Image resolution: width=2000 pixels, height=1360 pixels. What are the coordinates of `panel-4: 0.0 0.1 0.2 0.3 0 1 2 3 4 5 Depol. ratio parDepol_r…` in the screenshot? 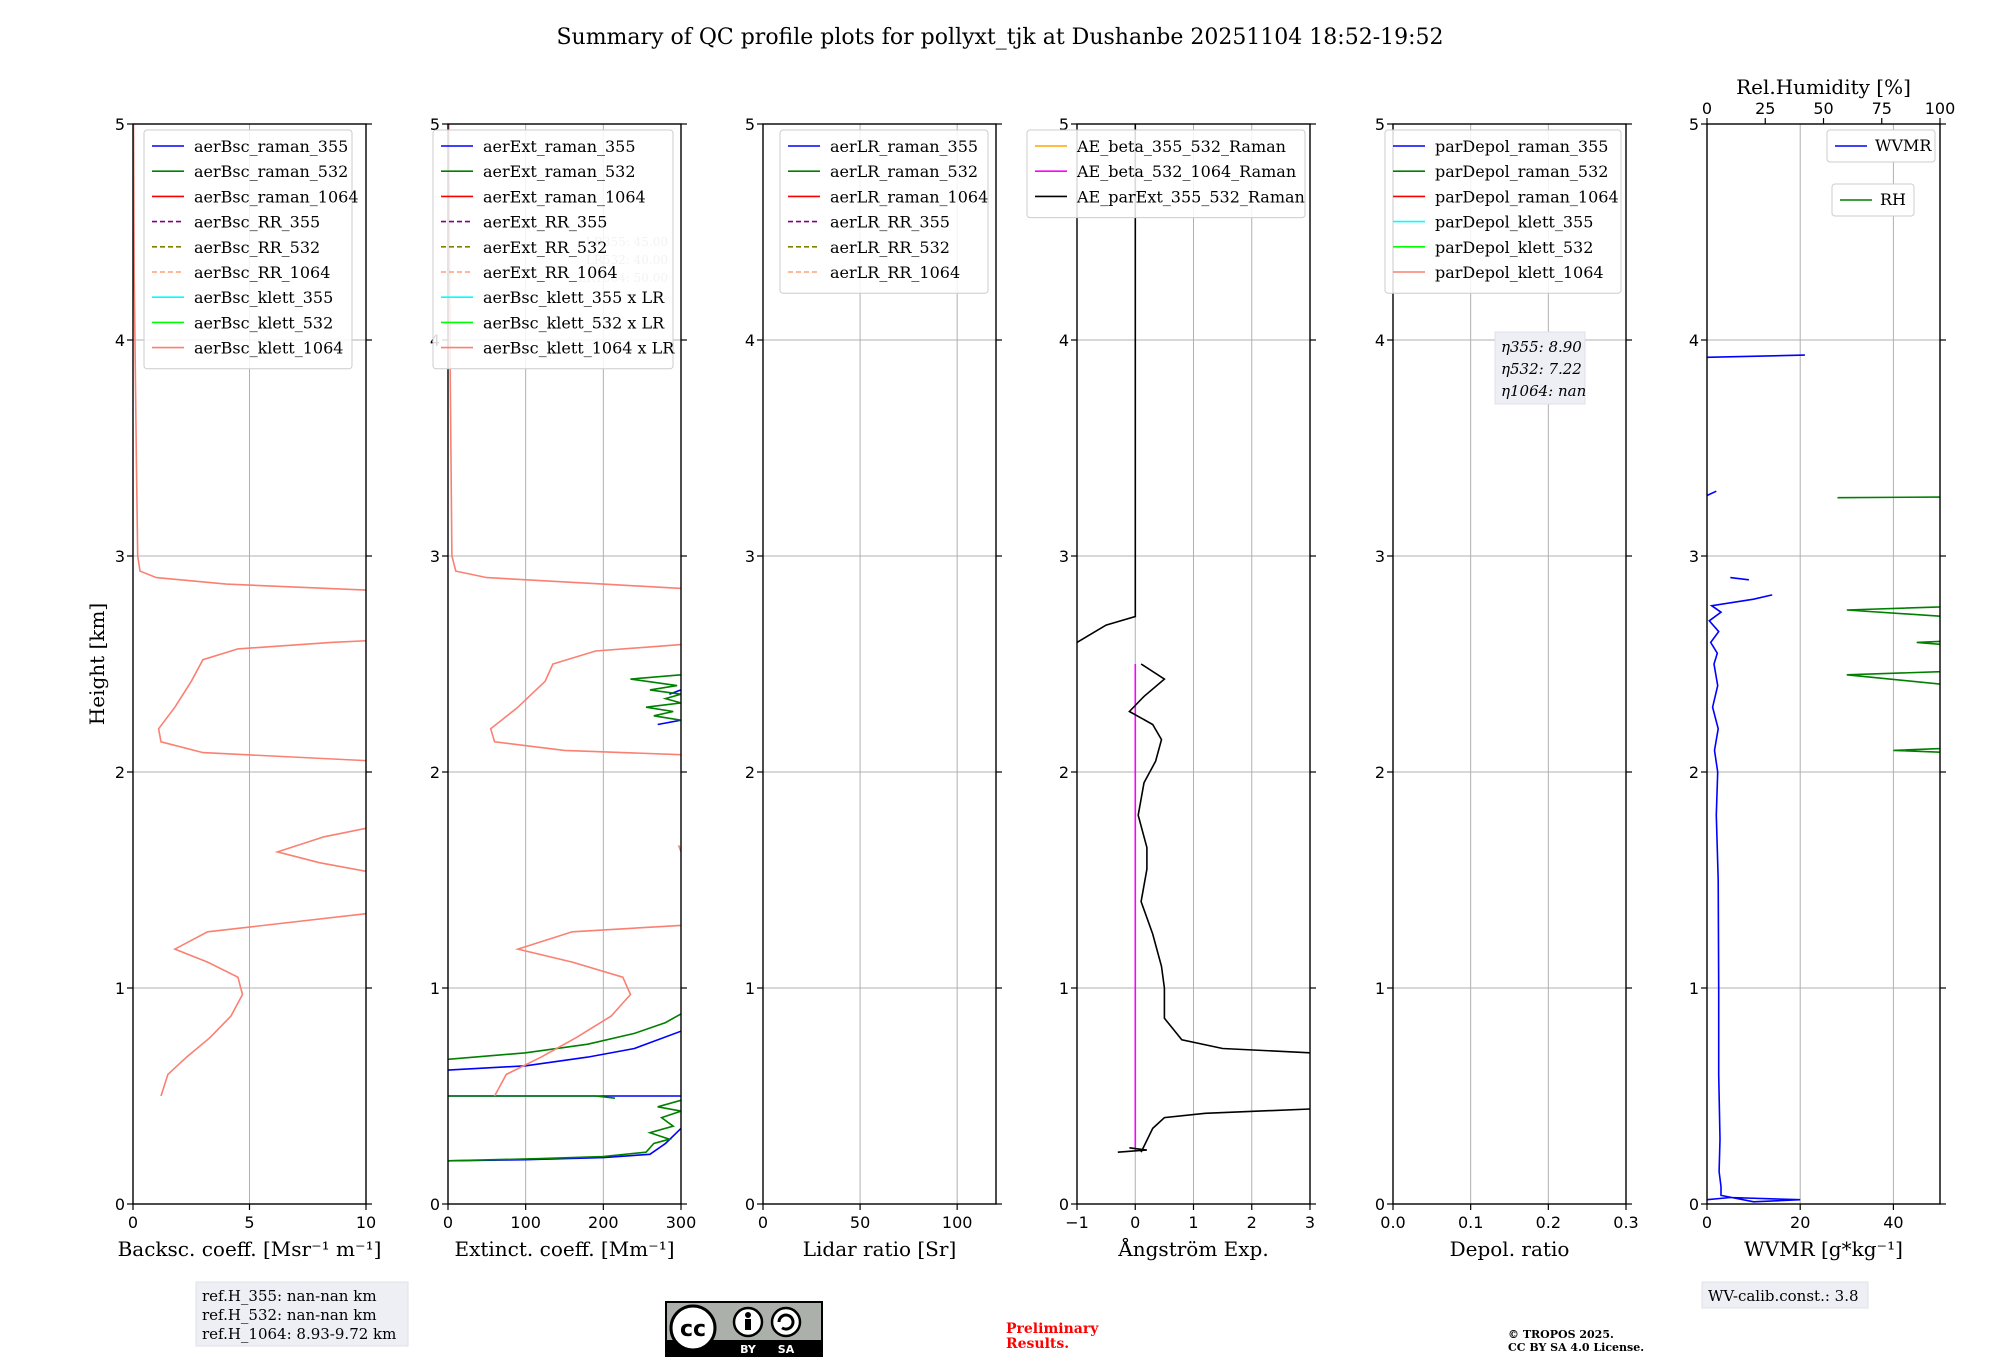 It's located at (1507, 688).